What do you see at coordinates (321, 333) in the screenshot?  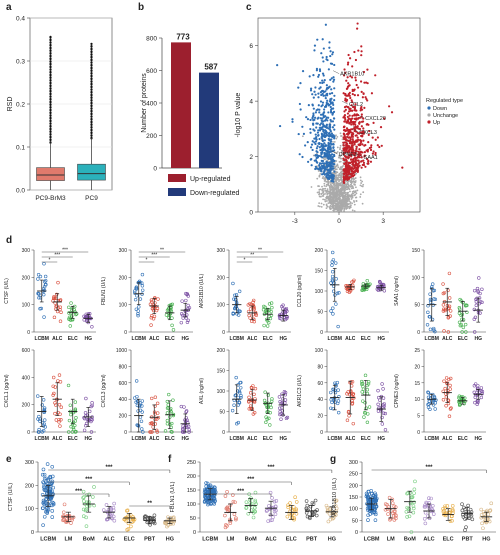 I see `y-tick-label: 0` at bounding box center [321, 333].